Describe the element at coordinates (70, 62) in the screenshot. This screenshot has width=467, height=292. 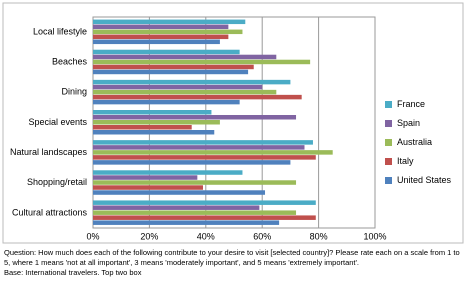
I see `y-tick-label: Beaches` at that location.